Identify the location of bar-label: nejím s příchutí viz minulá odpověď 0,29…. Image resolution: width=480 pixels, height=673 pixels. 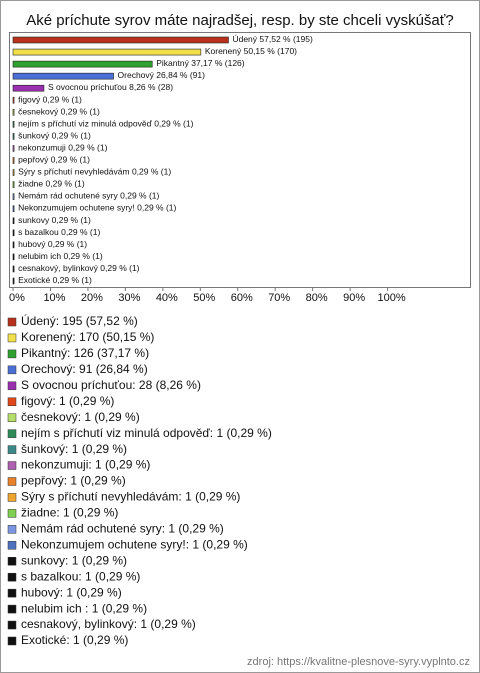
(105, 124).